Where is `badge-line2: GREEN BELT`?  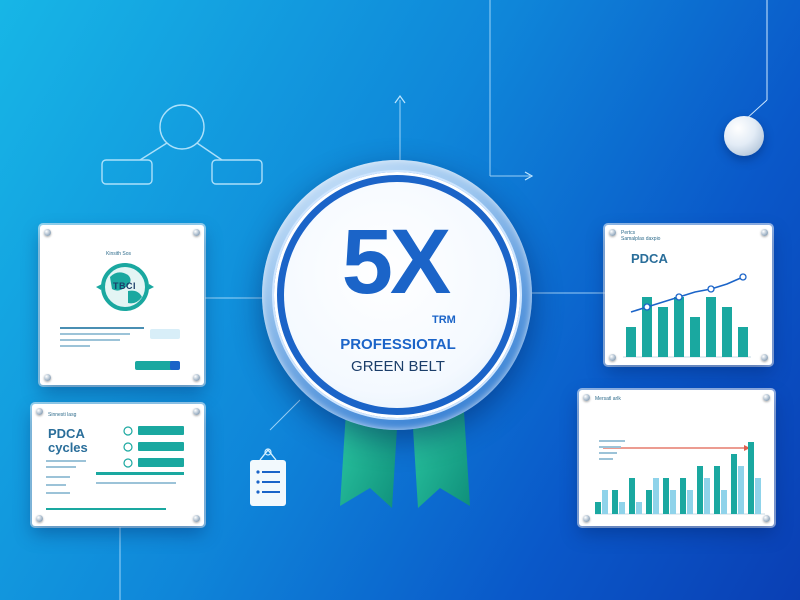 badge-line2: GREEN BELT is located at coordinates (398, 366).